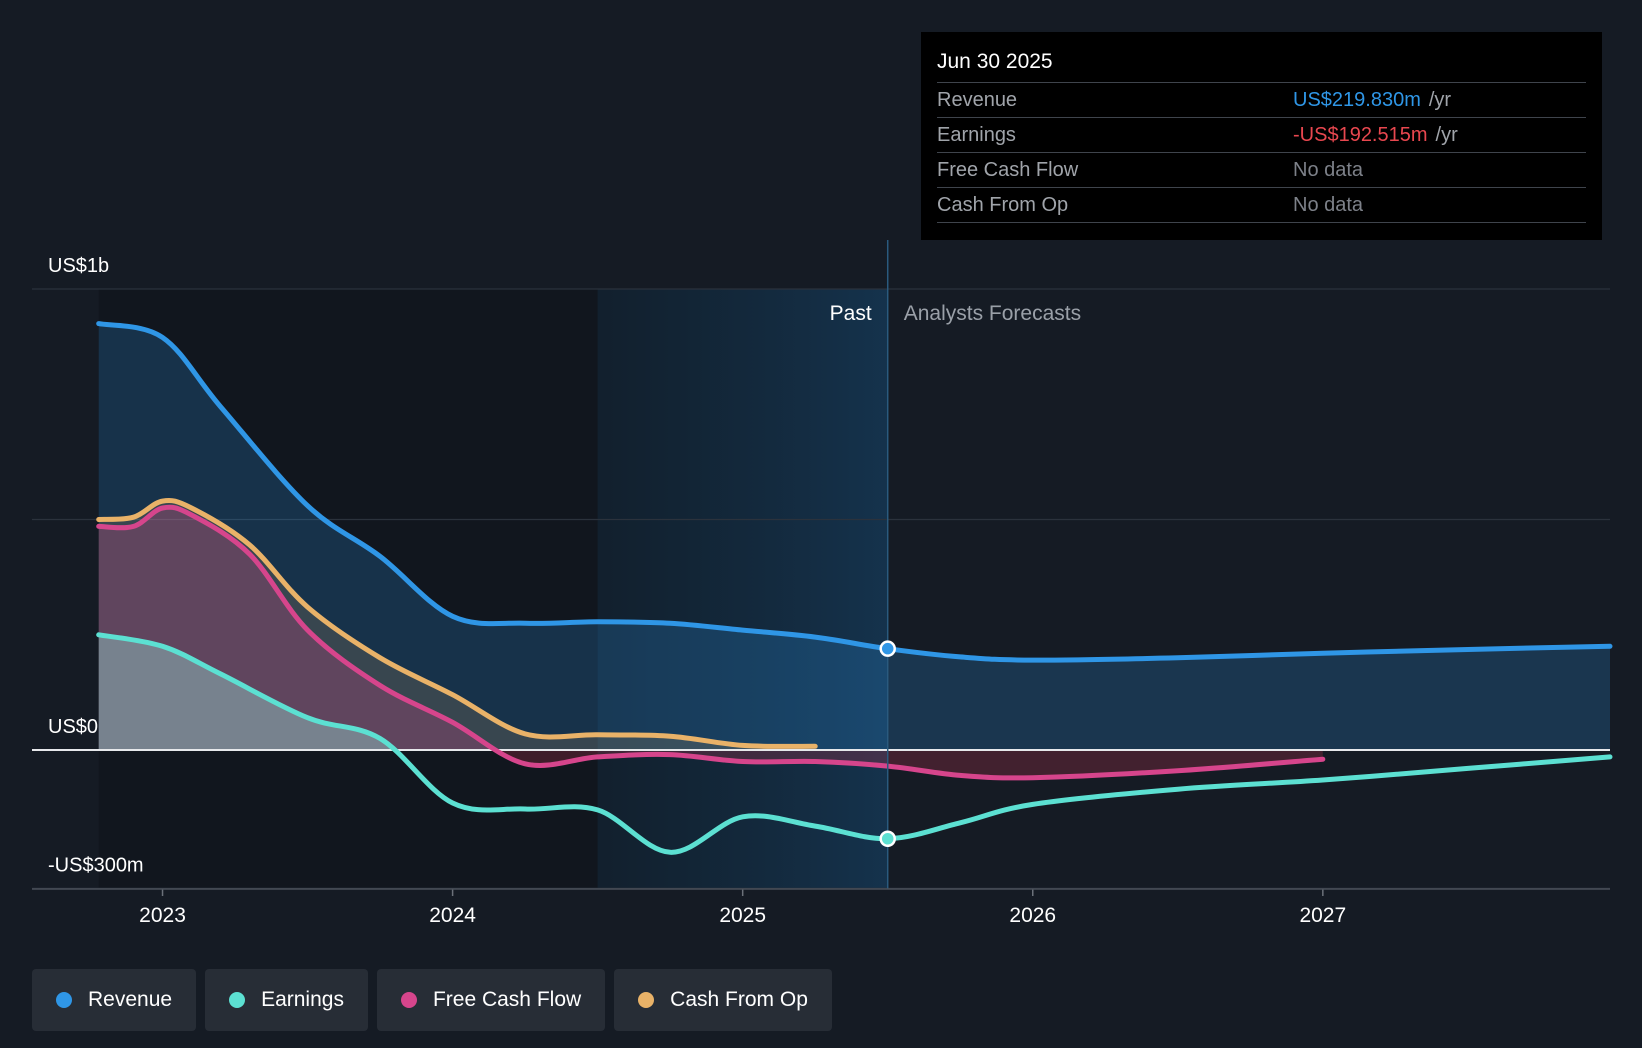 Image resolution: width=1642 pixels, height=1048 pixels. Describe the element at coordinates (96, 865) in the screenshot. I see `y-axis-label: -US$300m` at that location.